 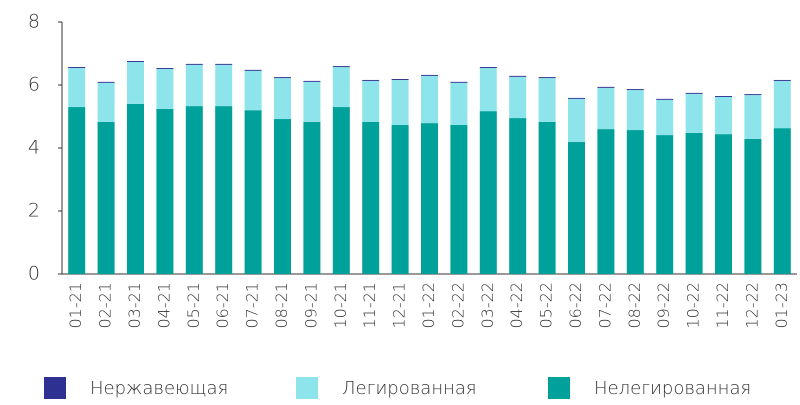 I want to click on x-tick-label: 01-23, so click(x=781, y=305).